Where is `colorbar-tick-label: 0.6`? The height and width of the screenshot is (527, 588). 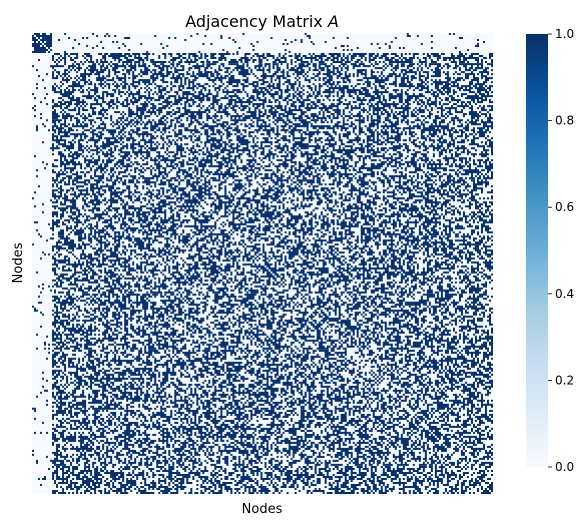
colorbar-tick-label: 0.6 is located at coordinates (564, 207).